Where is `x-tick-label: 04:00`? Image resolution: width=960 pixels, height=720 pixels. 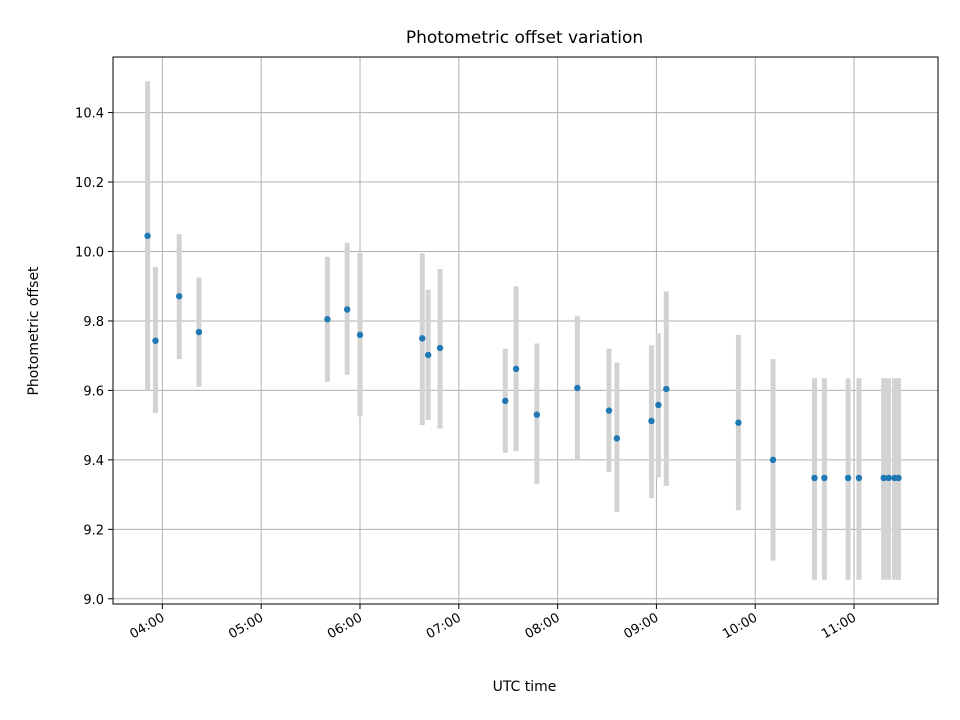 x-tick-label: 04:00 is located at coordinates (147, 626).